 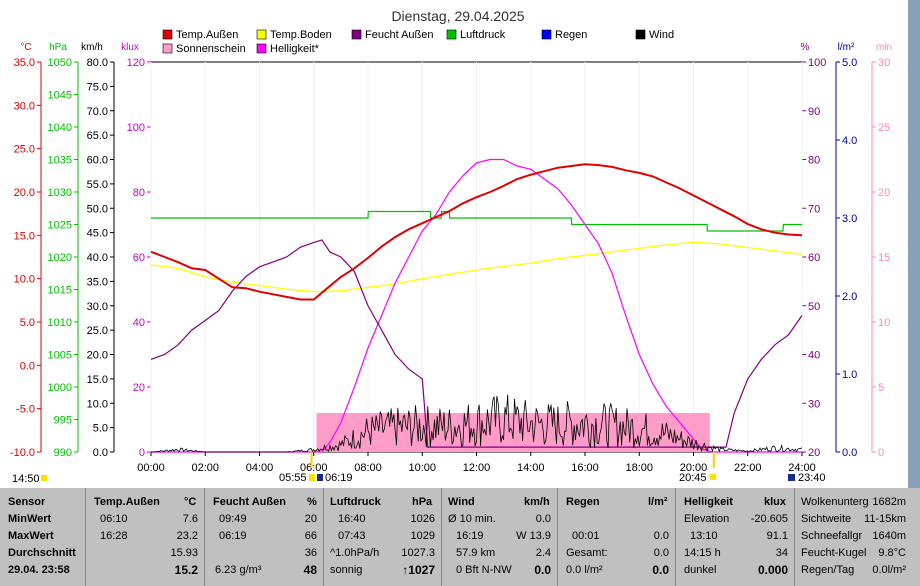 What do you see at coordinates (25, 47) in the screenshot?
I see `unit-label-temp: °C` at bounding box center [25, 47].